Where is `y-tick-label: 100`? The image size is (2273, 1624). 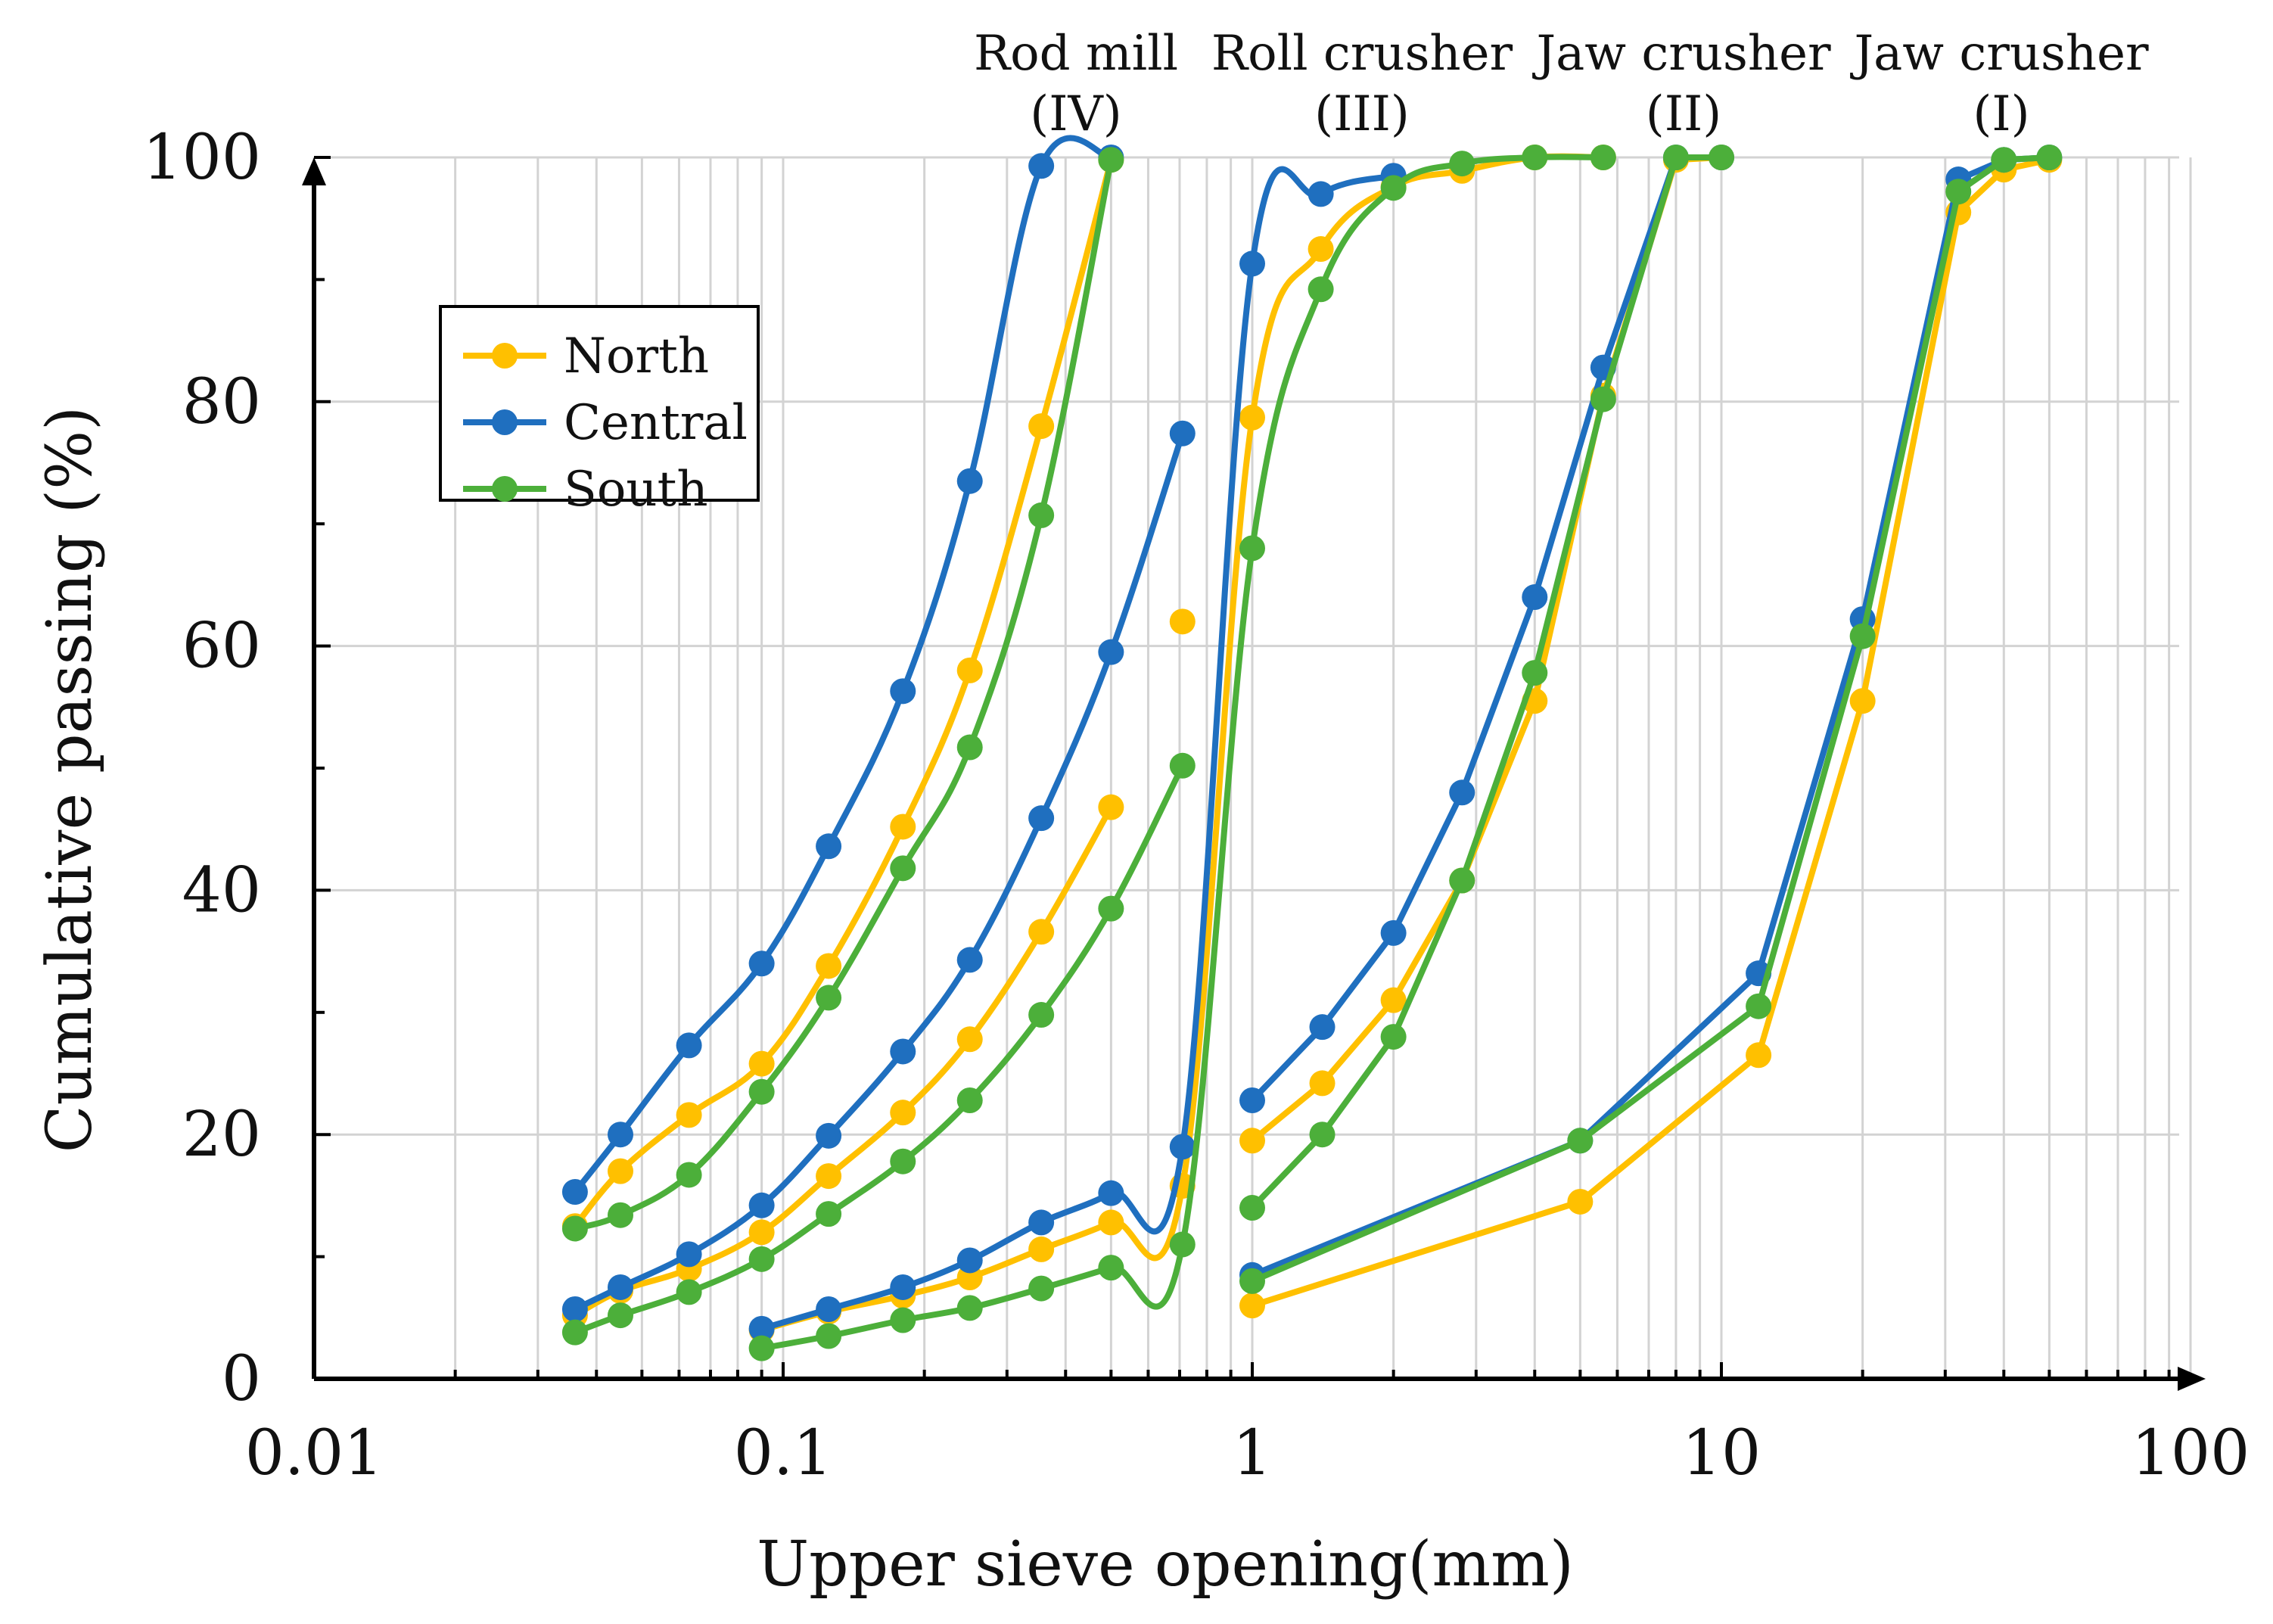 y-tick-label: 100 is located at coordinates (202, 158).